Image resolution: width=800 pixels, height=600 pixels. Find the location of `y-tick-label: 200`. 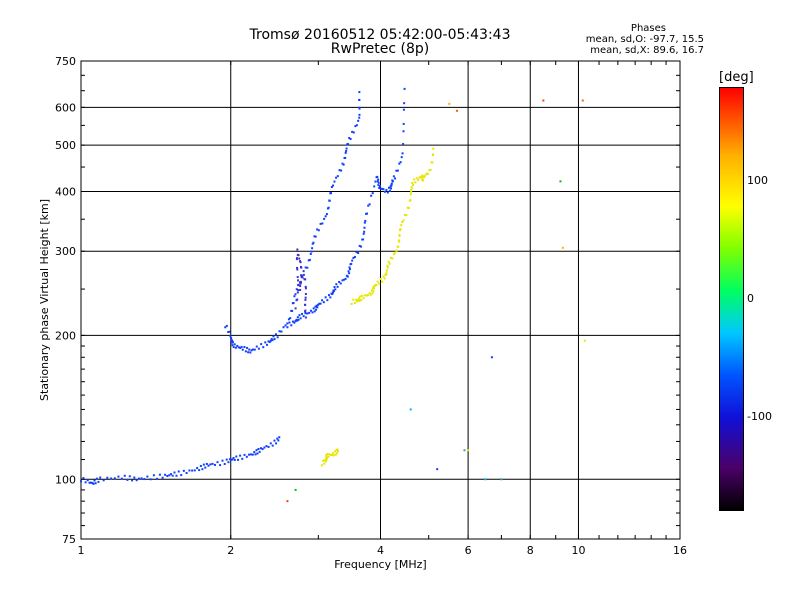

y-tick-label: 200 is located at coordinates (65, 335).